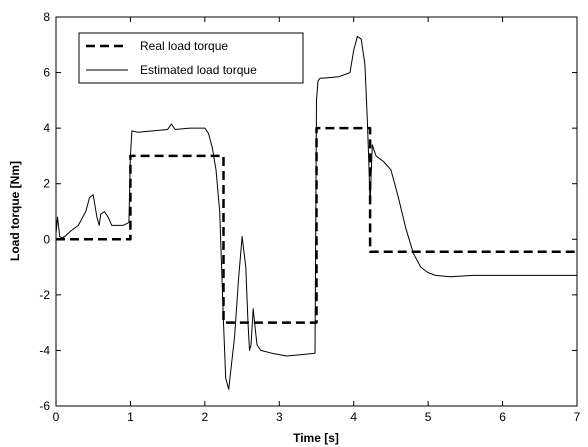 Image resolution: width=588 pixels, height=447 pixels. Describe the element at coordinates (577, 417) in the screenshot. I see `x-tick-label: 7` at that location.